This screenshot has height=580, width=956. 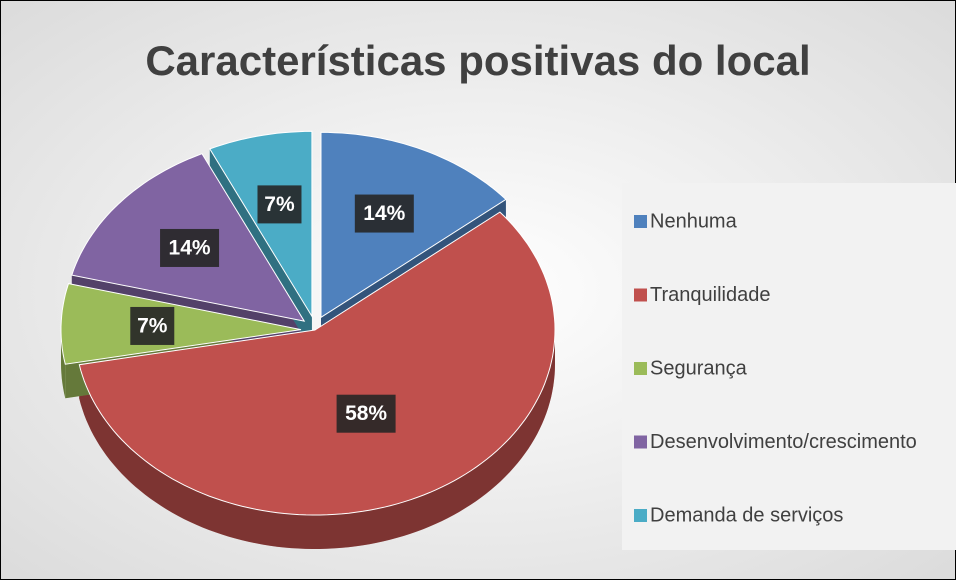 What do you see at coordinates (699, 368) in the screenshot?
I see `legend-label: Segurança` at bounding box center [699, 368].